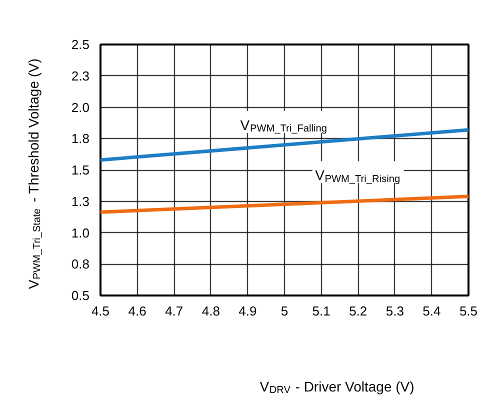 This screenshot has height=410, width=483. What do you see at coordinates (80, 44) in the screenshot?
I see `y-tick-label: 2.5` at bounding box center [80, 44].